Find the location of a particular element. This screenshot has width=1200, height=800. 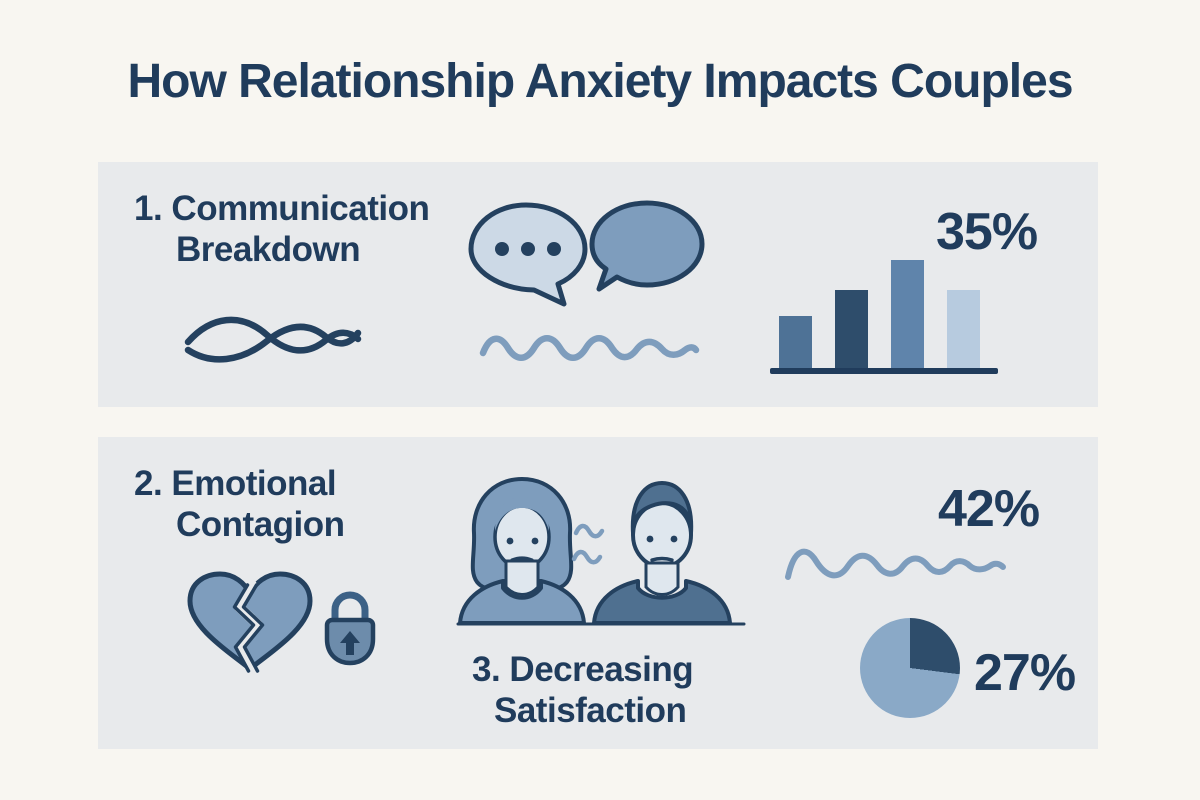

section-2-heading-line2: Contagion is located at coordinates (260, 525).